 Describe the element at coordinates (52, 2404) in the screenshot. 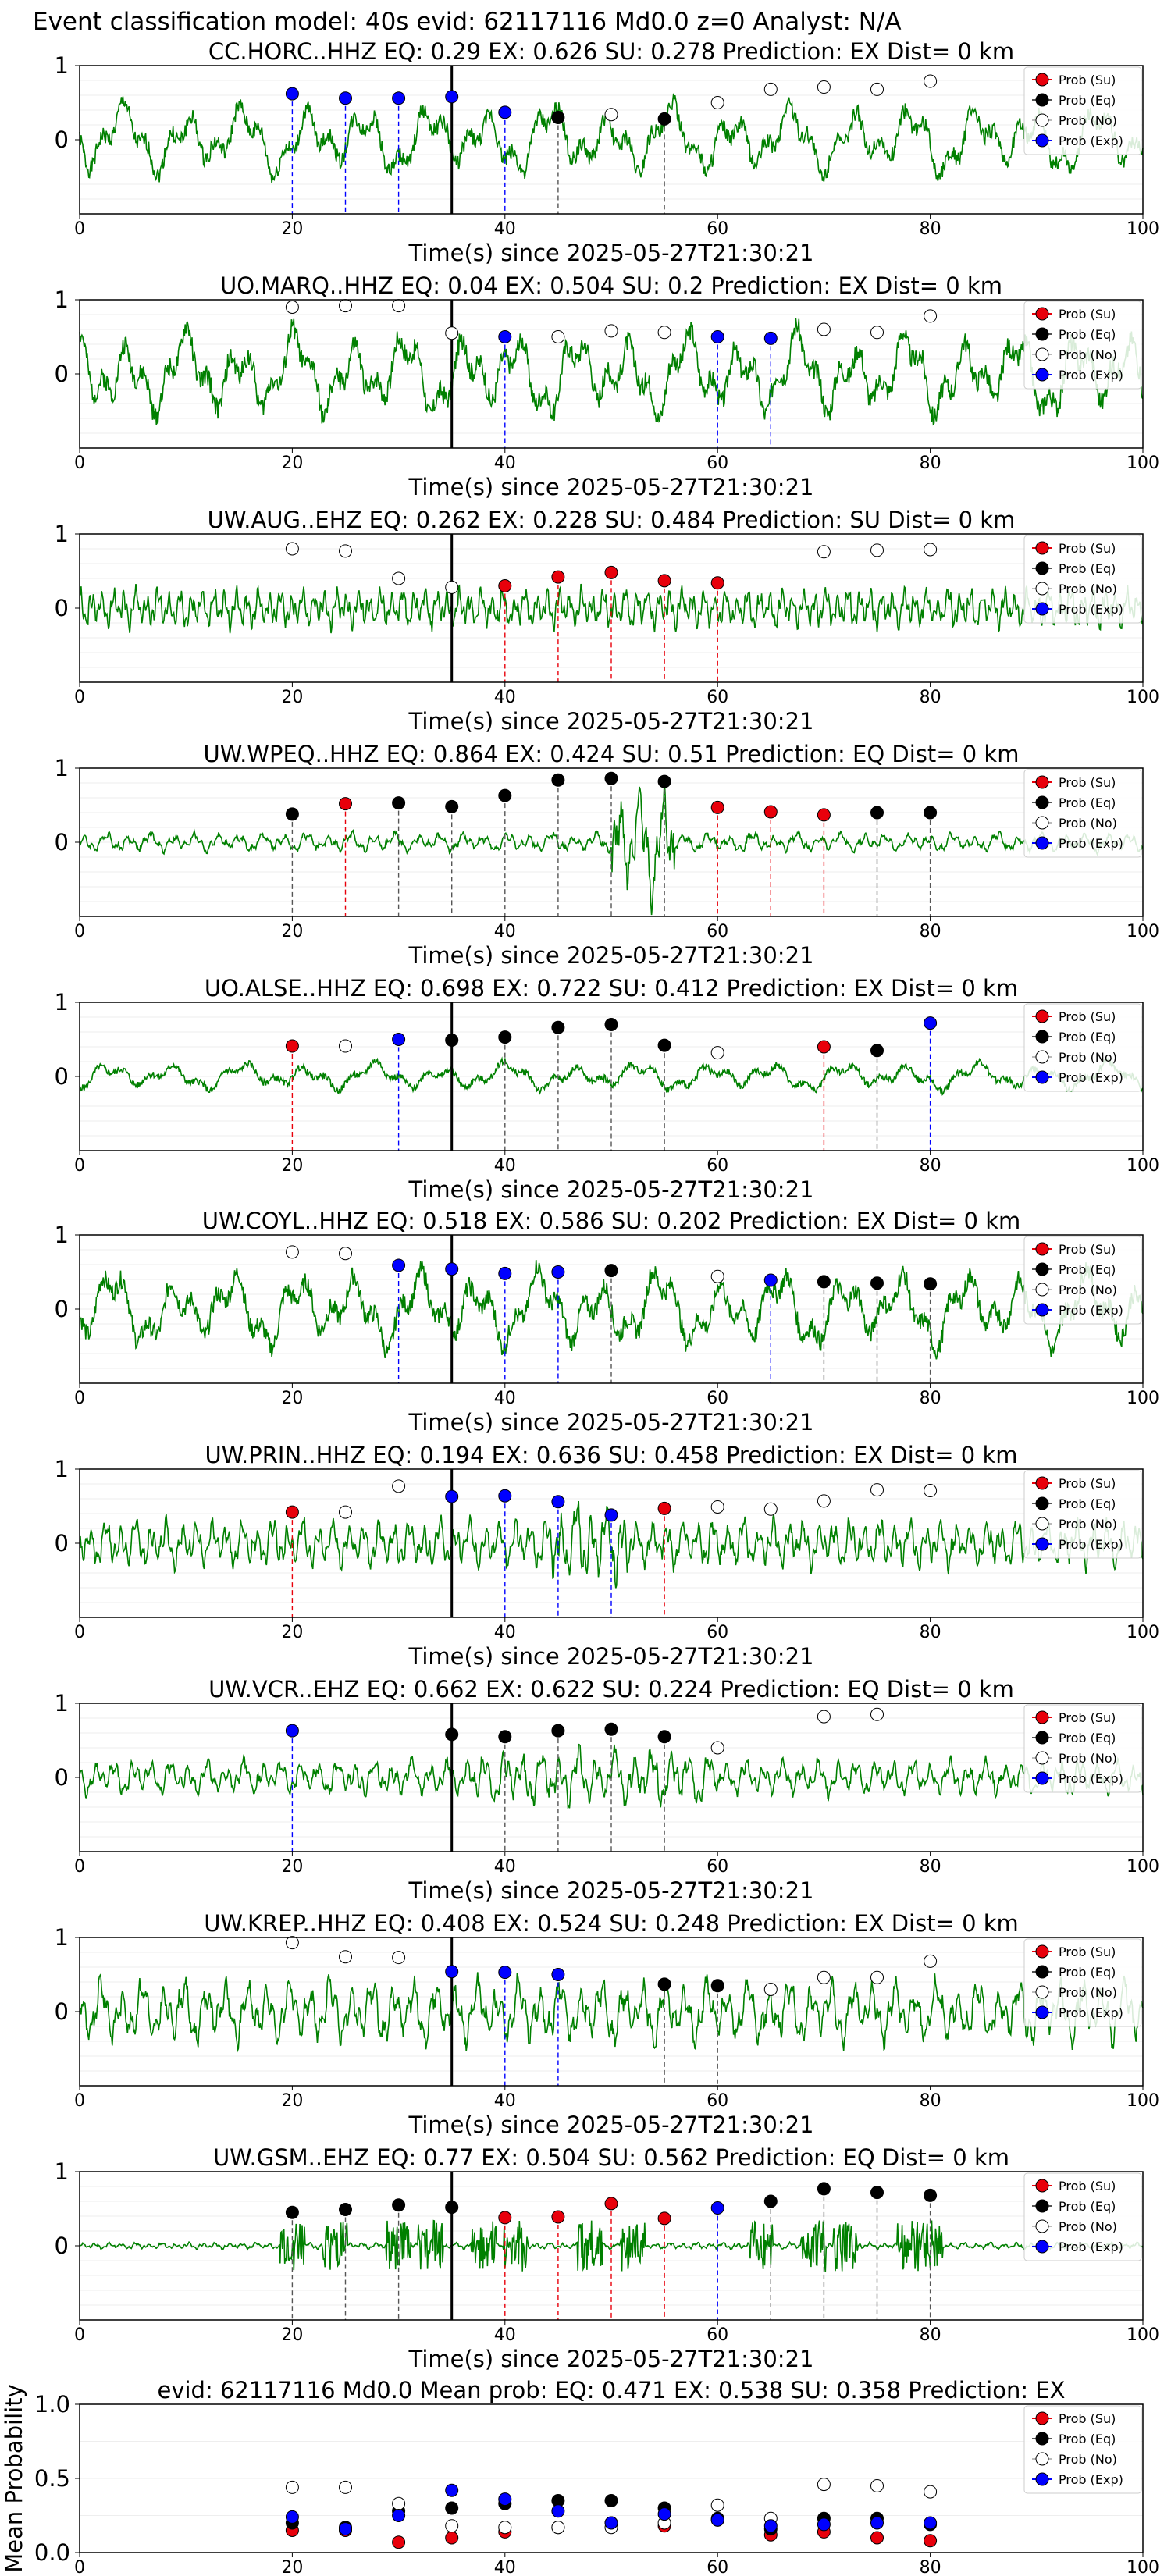

I see `ytick-label: 1.0` at that location.